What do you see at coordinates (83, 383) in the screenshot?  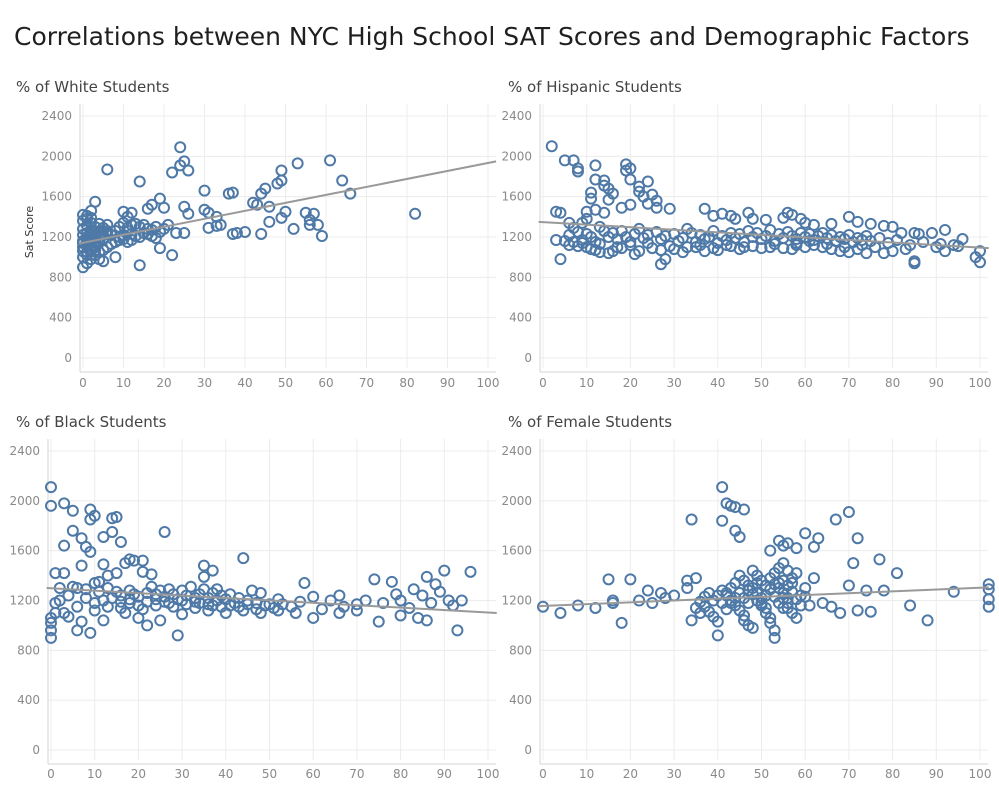 I see `x-tick-label: 0` at bounding box center [83, 383].